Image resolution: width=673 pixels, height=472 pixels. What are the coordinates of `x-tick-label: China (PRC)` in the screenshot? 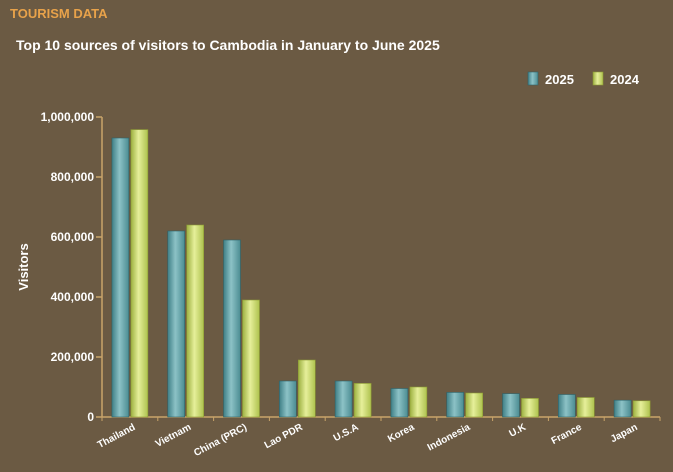 It's located at (220, 440).